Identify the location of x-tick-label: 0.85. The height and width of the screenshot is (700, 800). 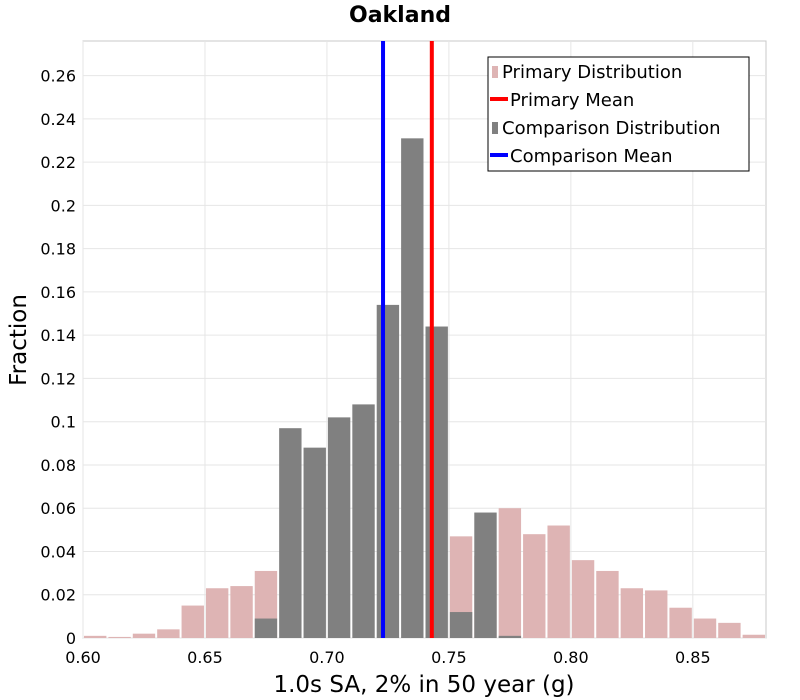
(693, 657).